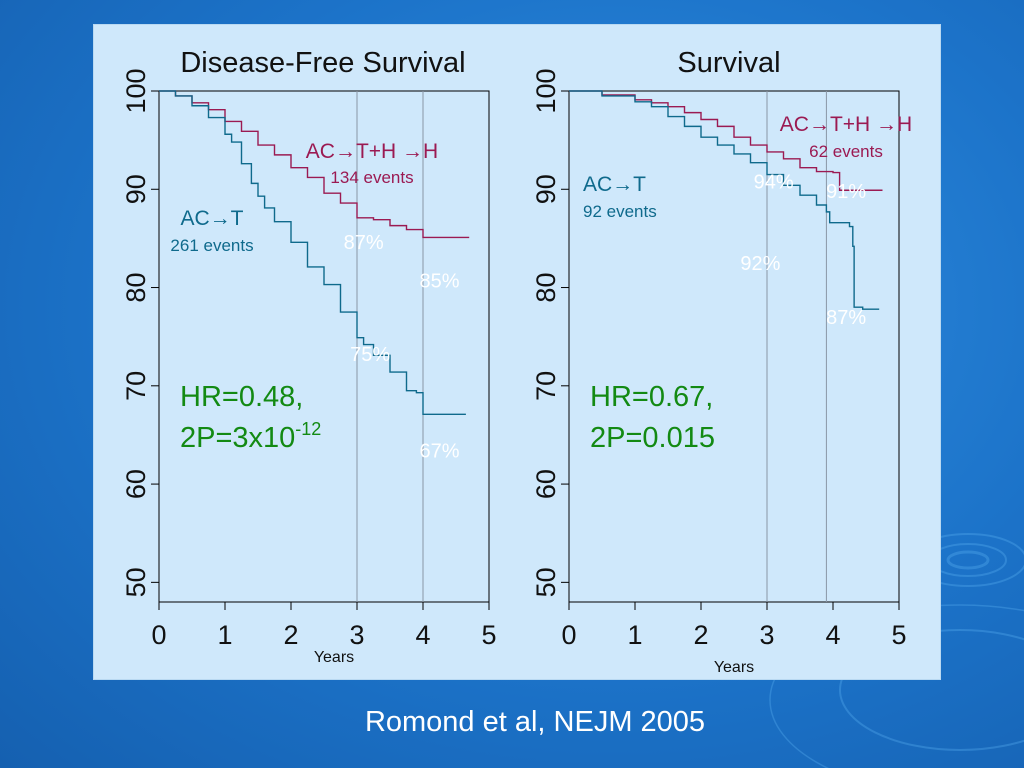  What do you see at coordinates (250, 436) in the screenshot?
I see `p-value-text: 2P=3x10-12` at bounding box center [250, 436].